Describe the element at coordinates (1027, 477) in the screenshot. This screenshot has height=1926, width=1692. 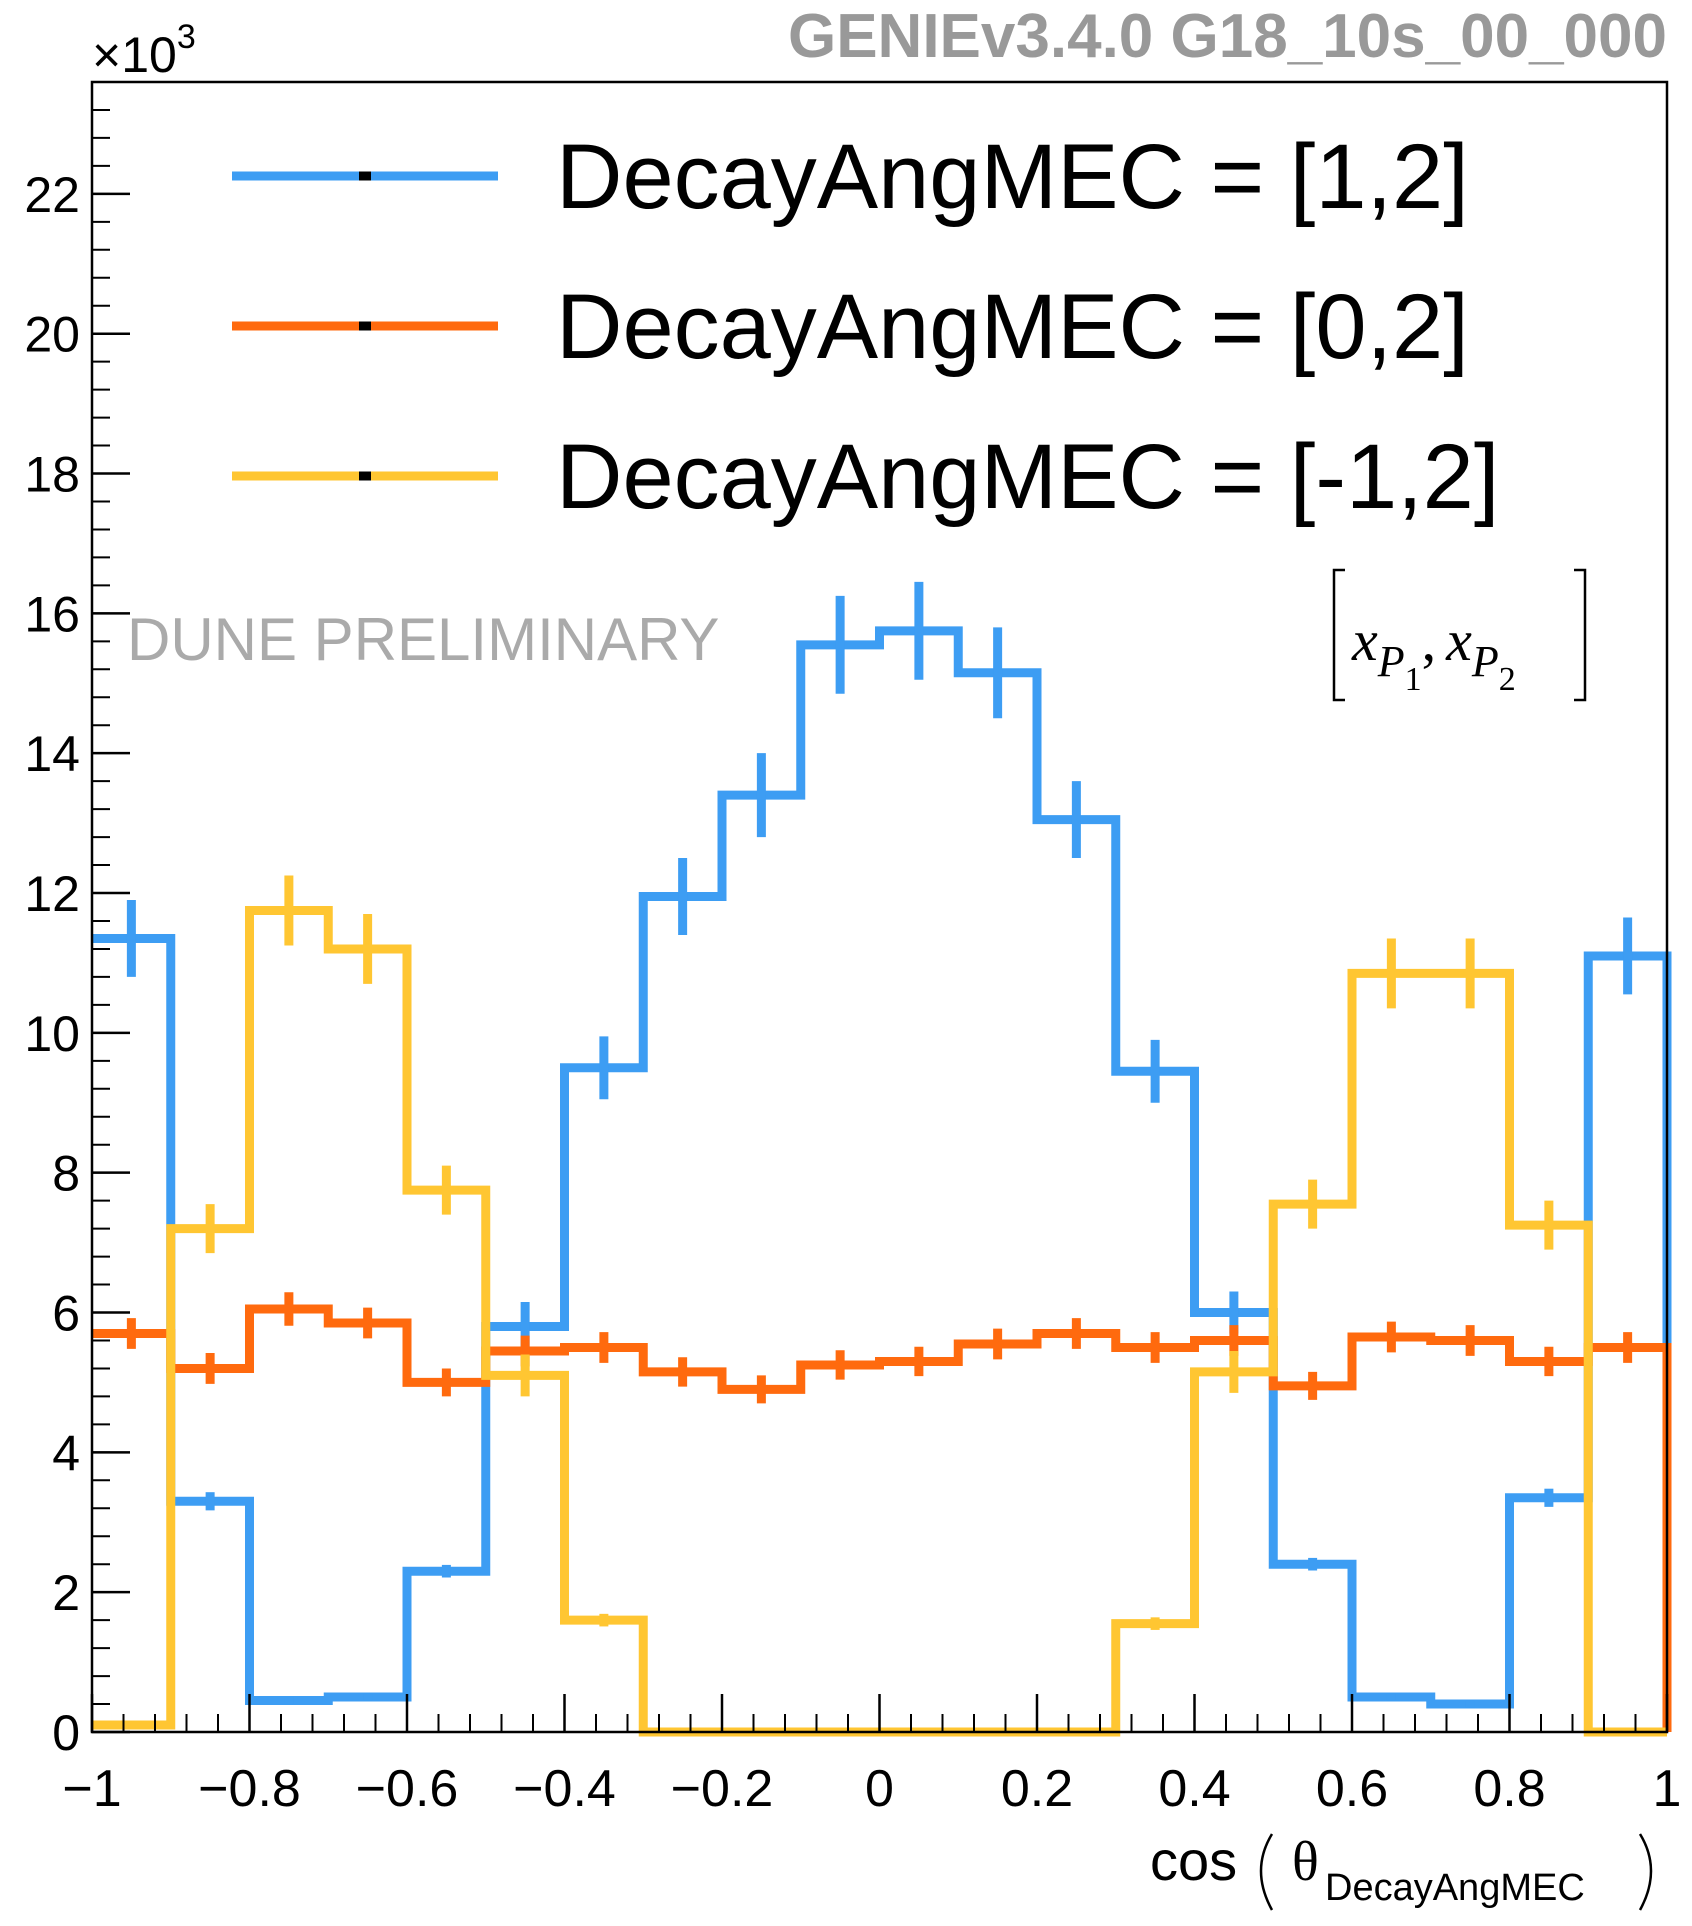
I see `legend-label: DecayAngMEC = [-1,2]` at that location.